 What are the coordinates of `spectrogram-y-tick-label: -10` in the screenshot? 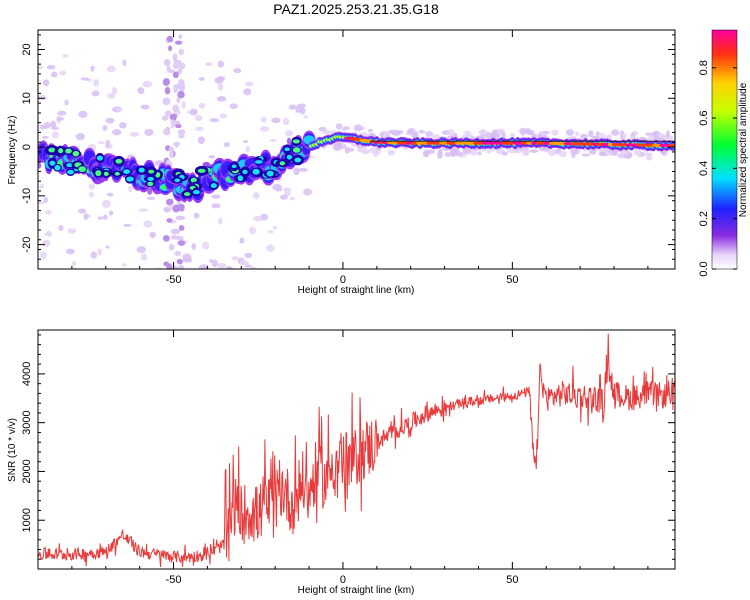 It's located at (27, 196).